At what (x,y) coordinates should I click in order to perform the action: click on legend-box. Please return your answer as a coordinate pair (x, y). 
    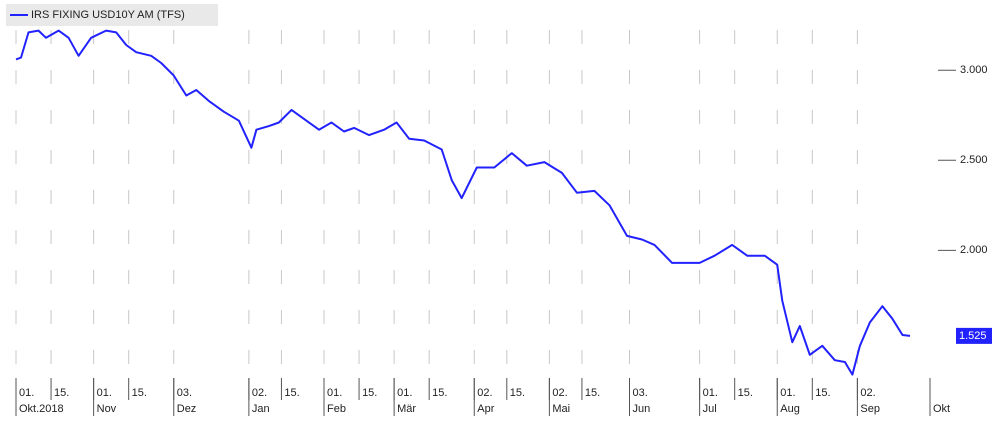
    Looking at the image, I should click on (112, 15).